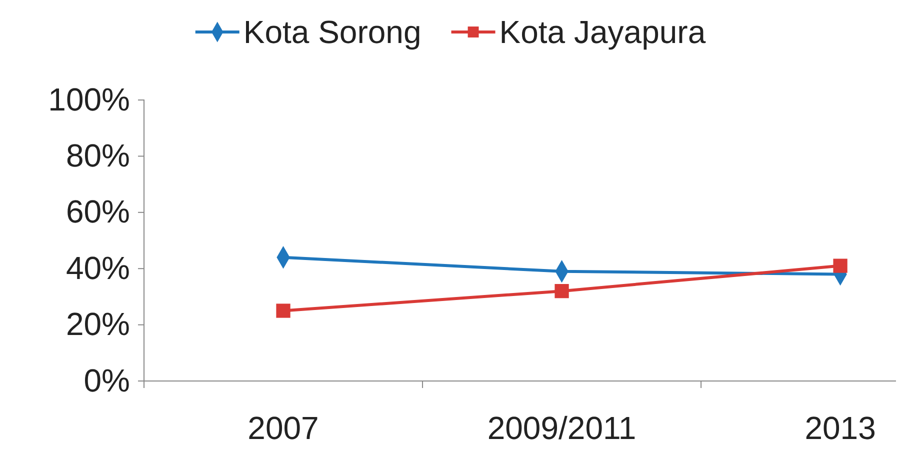 The width and height of the screenshot is (901, 456). Describe the element at coordinates (98, 324) in the screenshot. I see `y-tick-label: 20%` at that location.